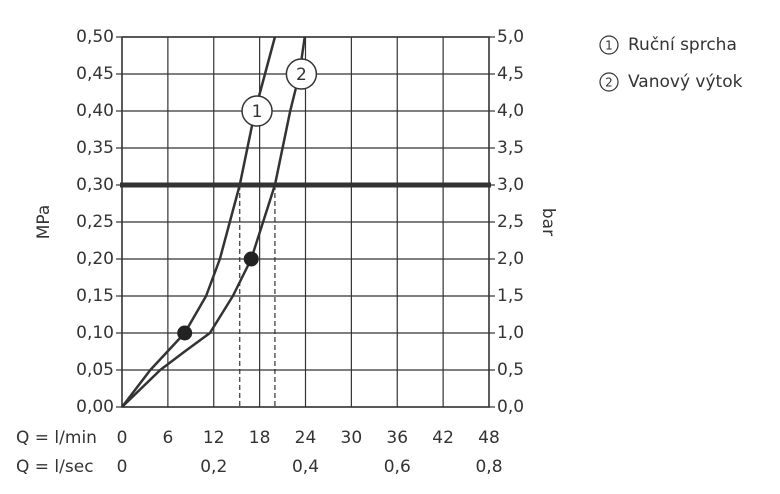  Describe the element at coordinates (510, 222) in the screenshot. I see `y2-tick-label: 2,5` at that location.